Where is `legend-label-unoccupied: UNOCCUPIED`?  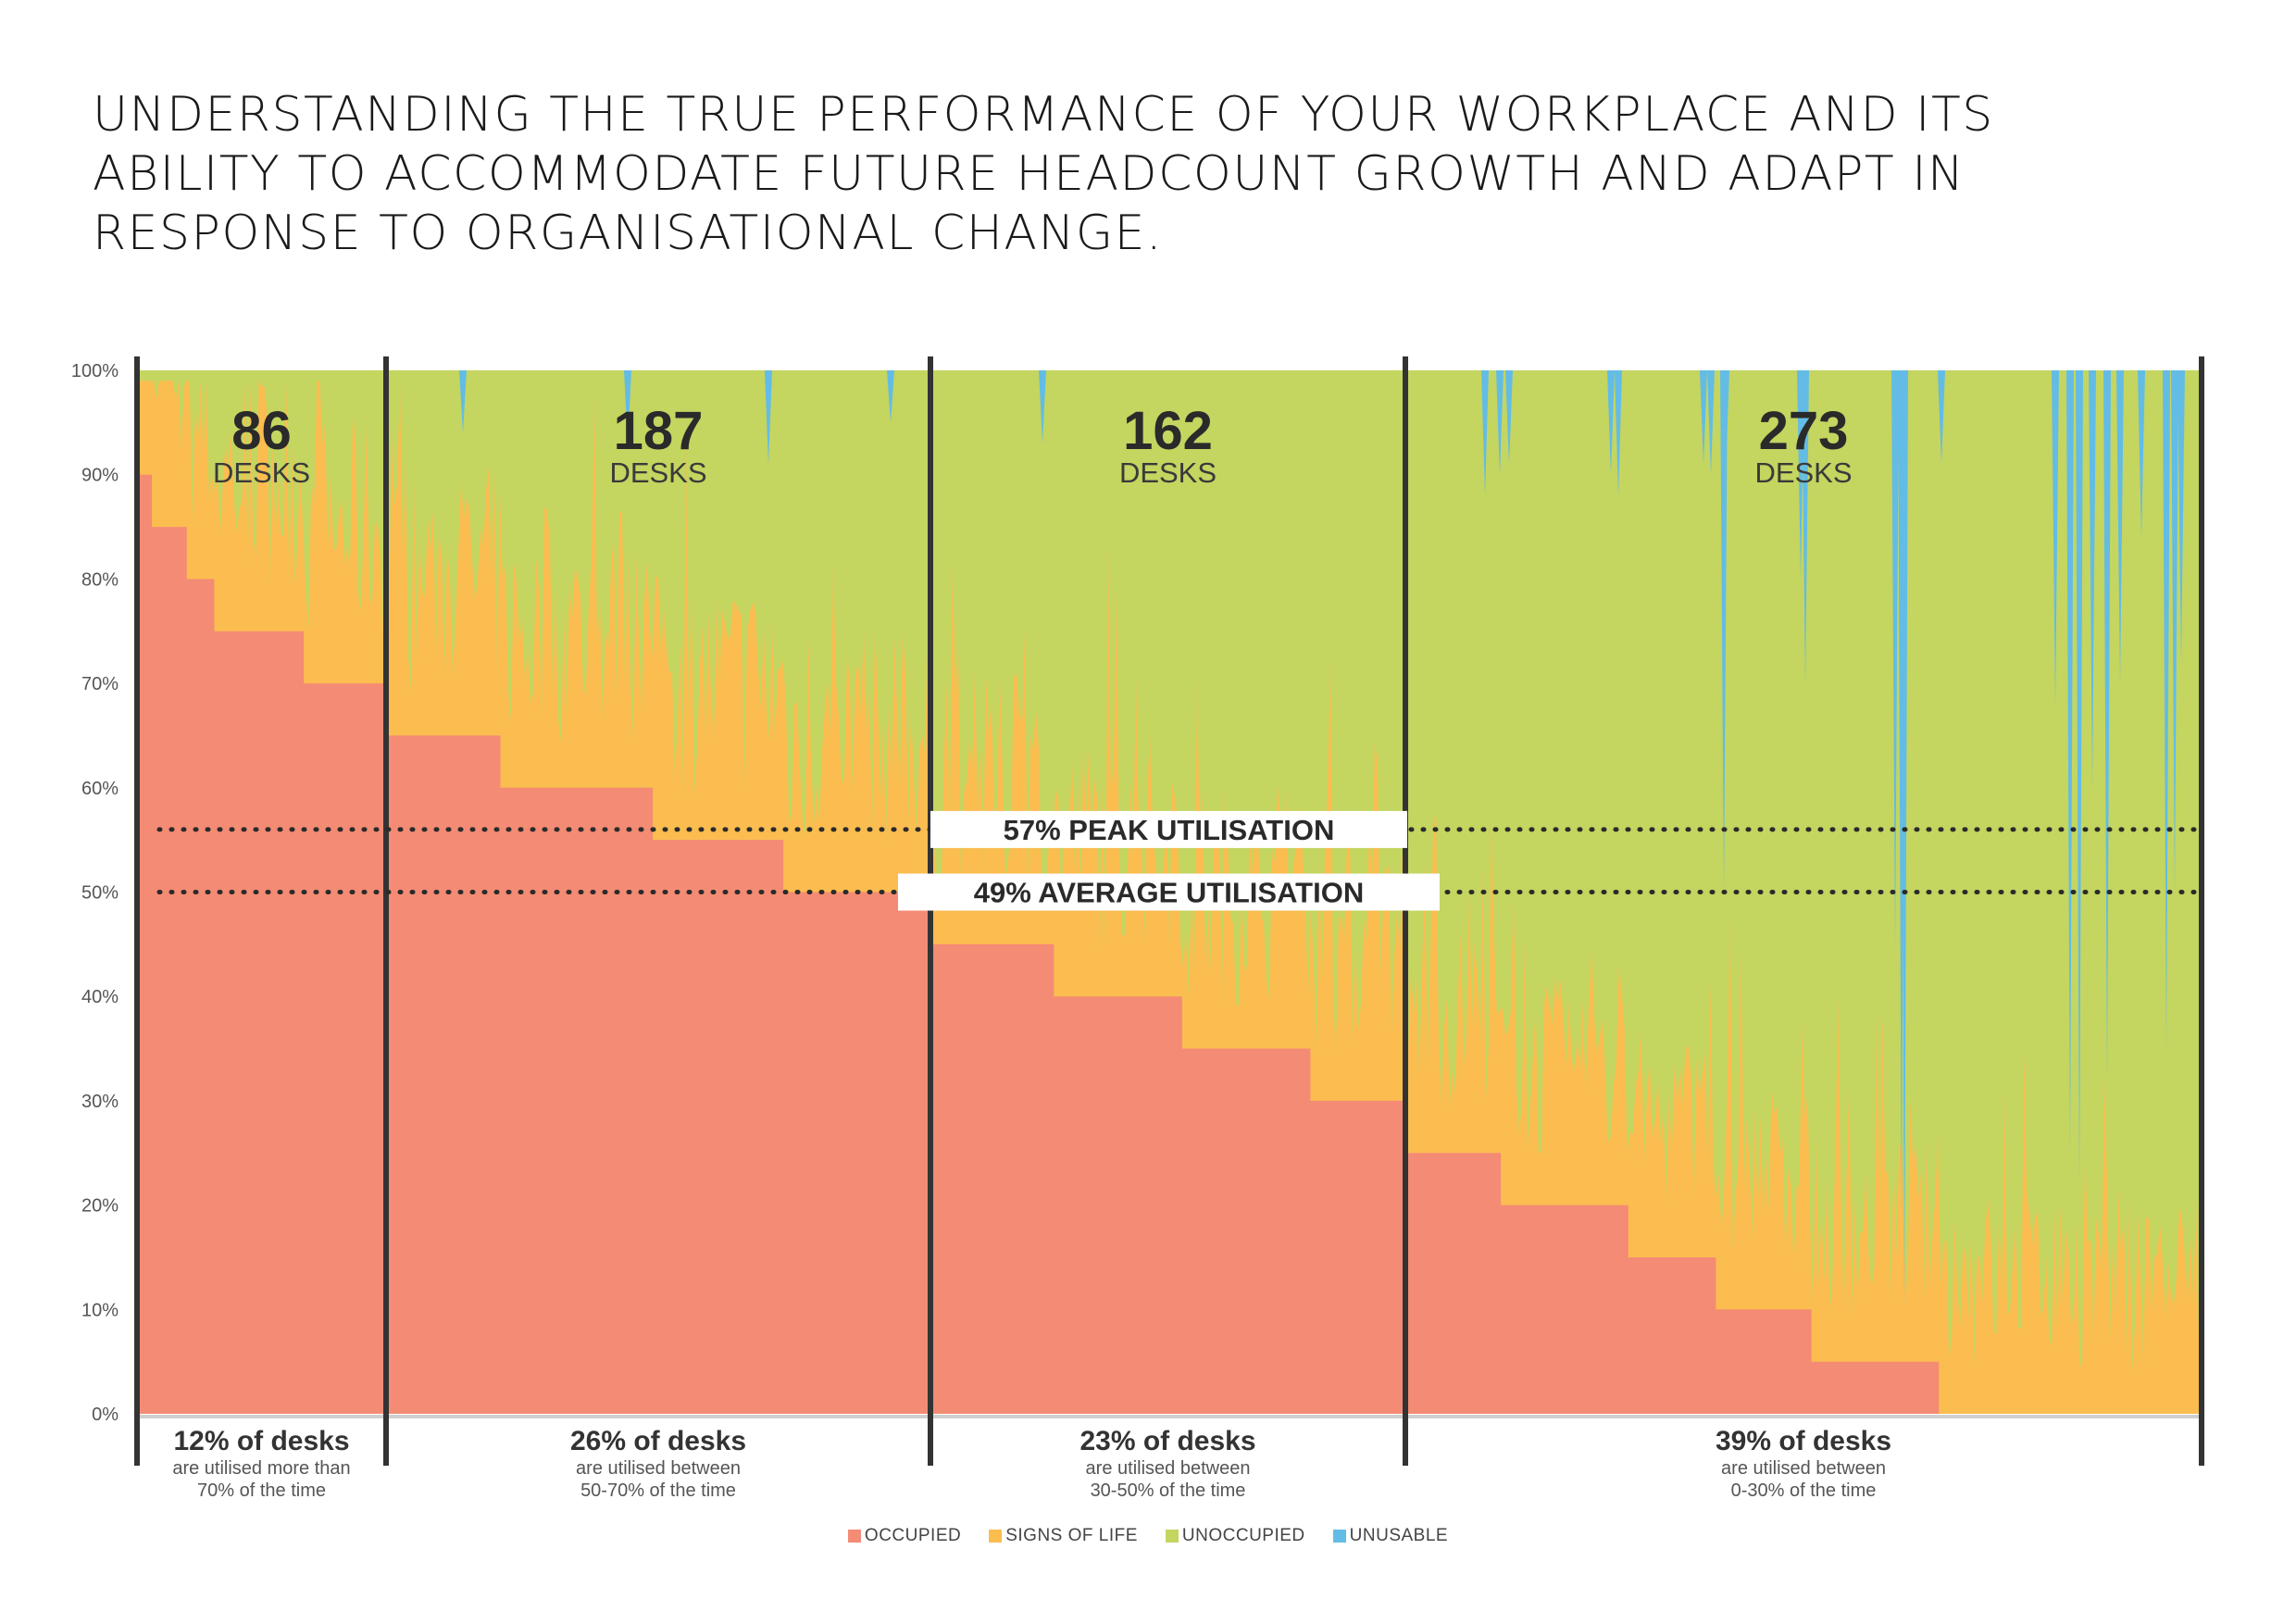
legend-label-unoccupied: UNOCCUPIED is located at coordinates (1243, 1535).